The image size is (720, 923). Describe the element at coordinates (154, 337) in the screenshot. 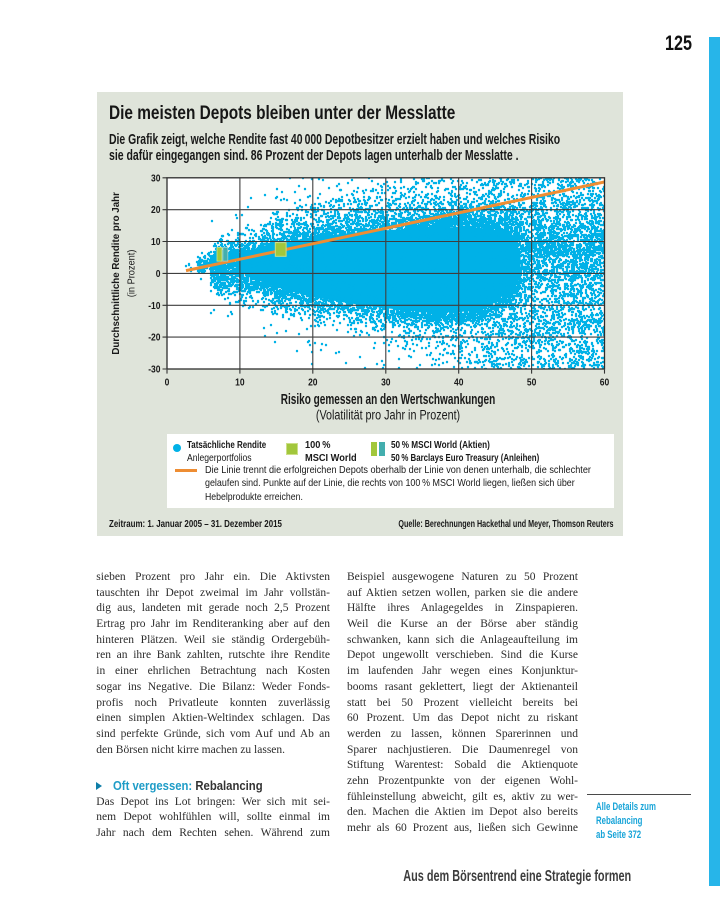

I see `svg-text: -20` at that location.